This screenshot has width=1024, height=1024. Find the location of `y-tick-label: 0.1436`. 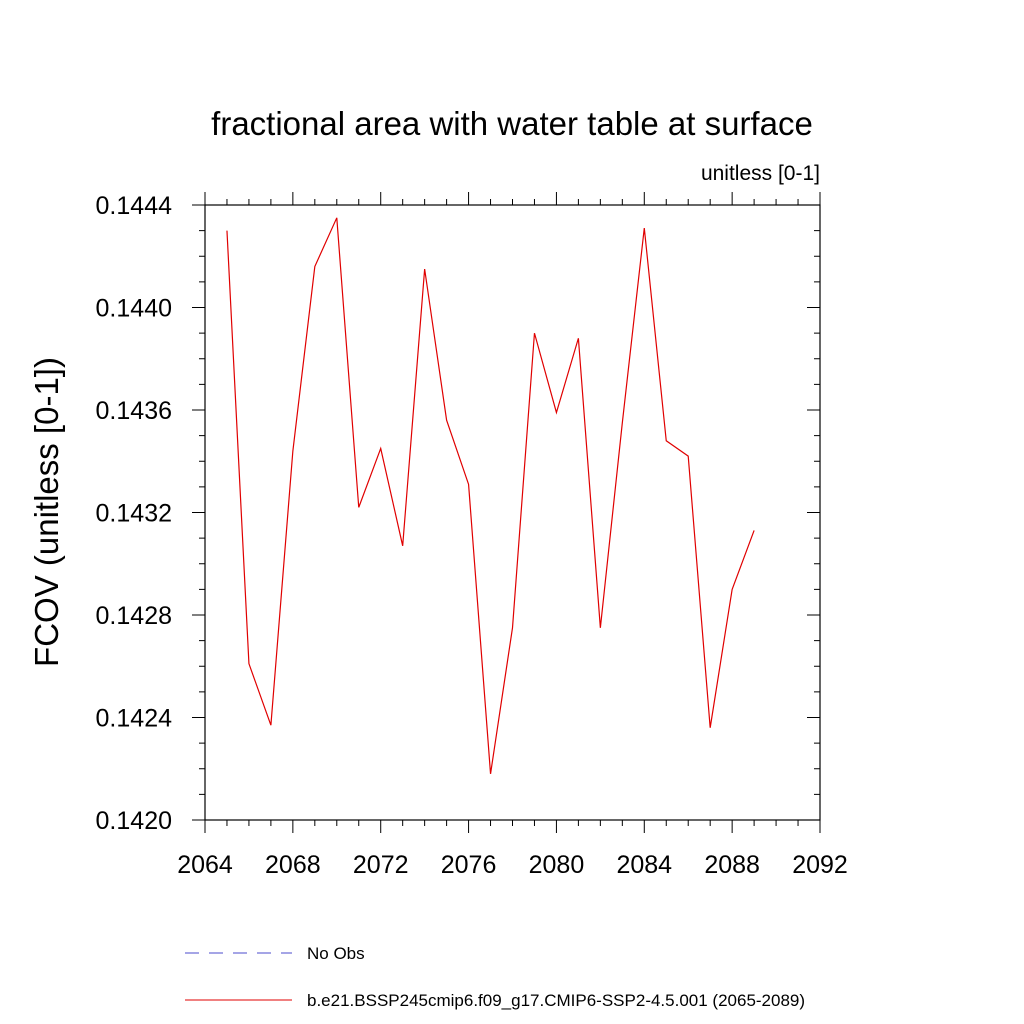

y-tick-label: 0.1436 is located at coordinates (134, 411).